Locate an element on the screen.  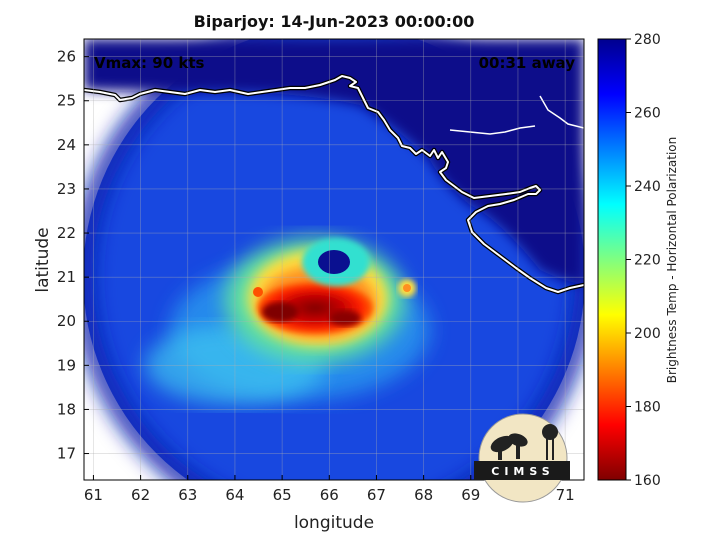
y-axis-label: latitude is located at coordinates (43, 259).